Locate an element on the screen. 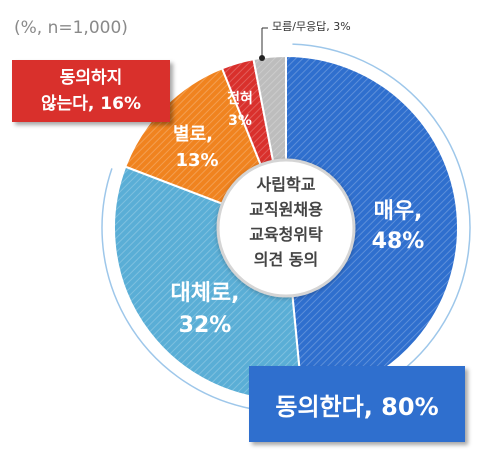 Image resolution: width=492 pixels, height=460 pixels. agree-box-label: 동의한다, 80% is located at coordinates (357, 406).